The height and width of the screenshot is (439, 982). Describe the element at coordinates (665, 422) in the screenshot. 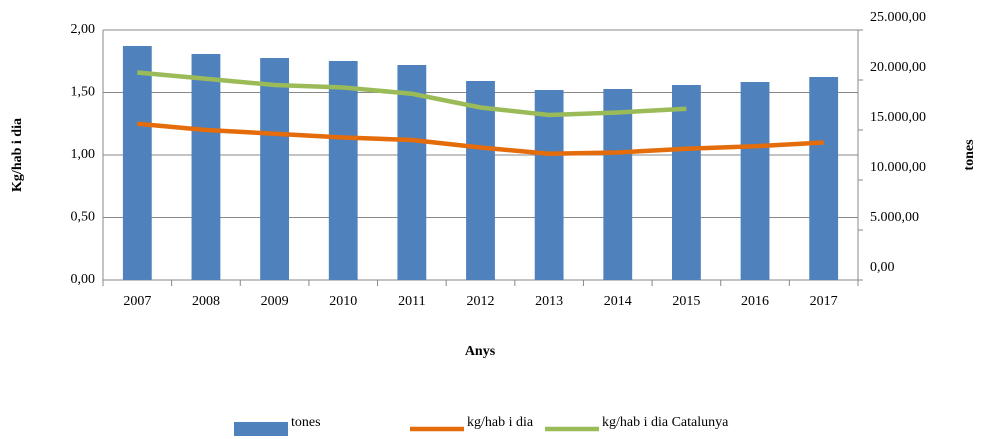

I see `legend-label: kg/hab i dia Catalunya` at that location.